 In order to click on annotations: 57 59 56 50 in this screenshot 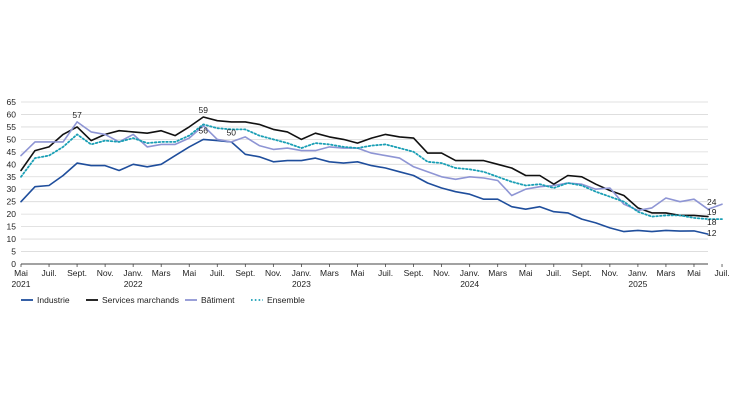, I will do `click(154, 121)`.